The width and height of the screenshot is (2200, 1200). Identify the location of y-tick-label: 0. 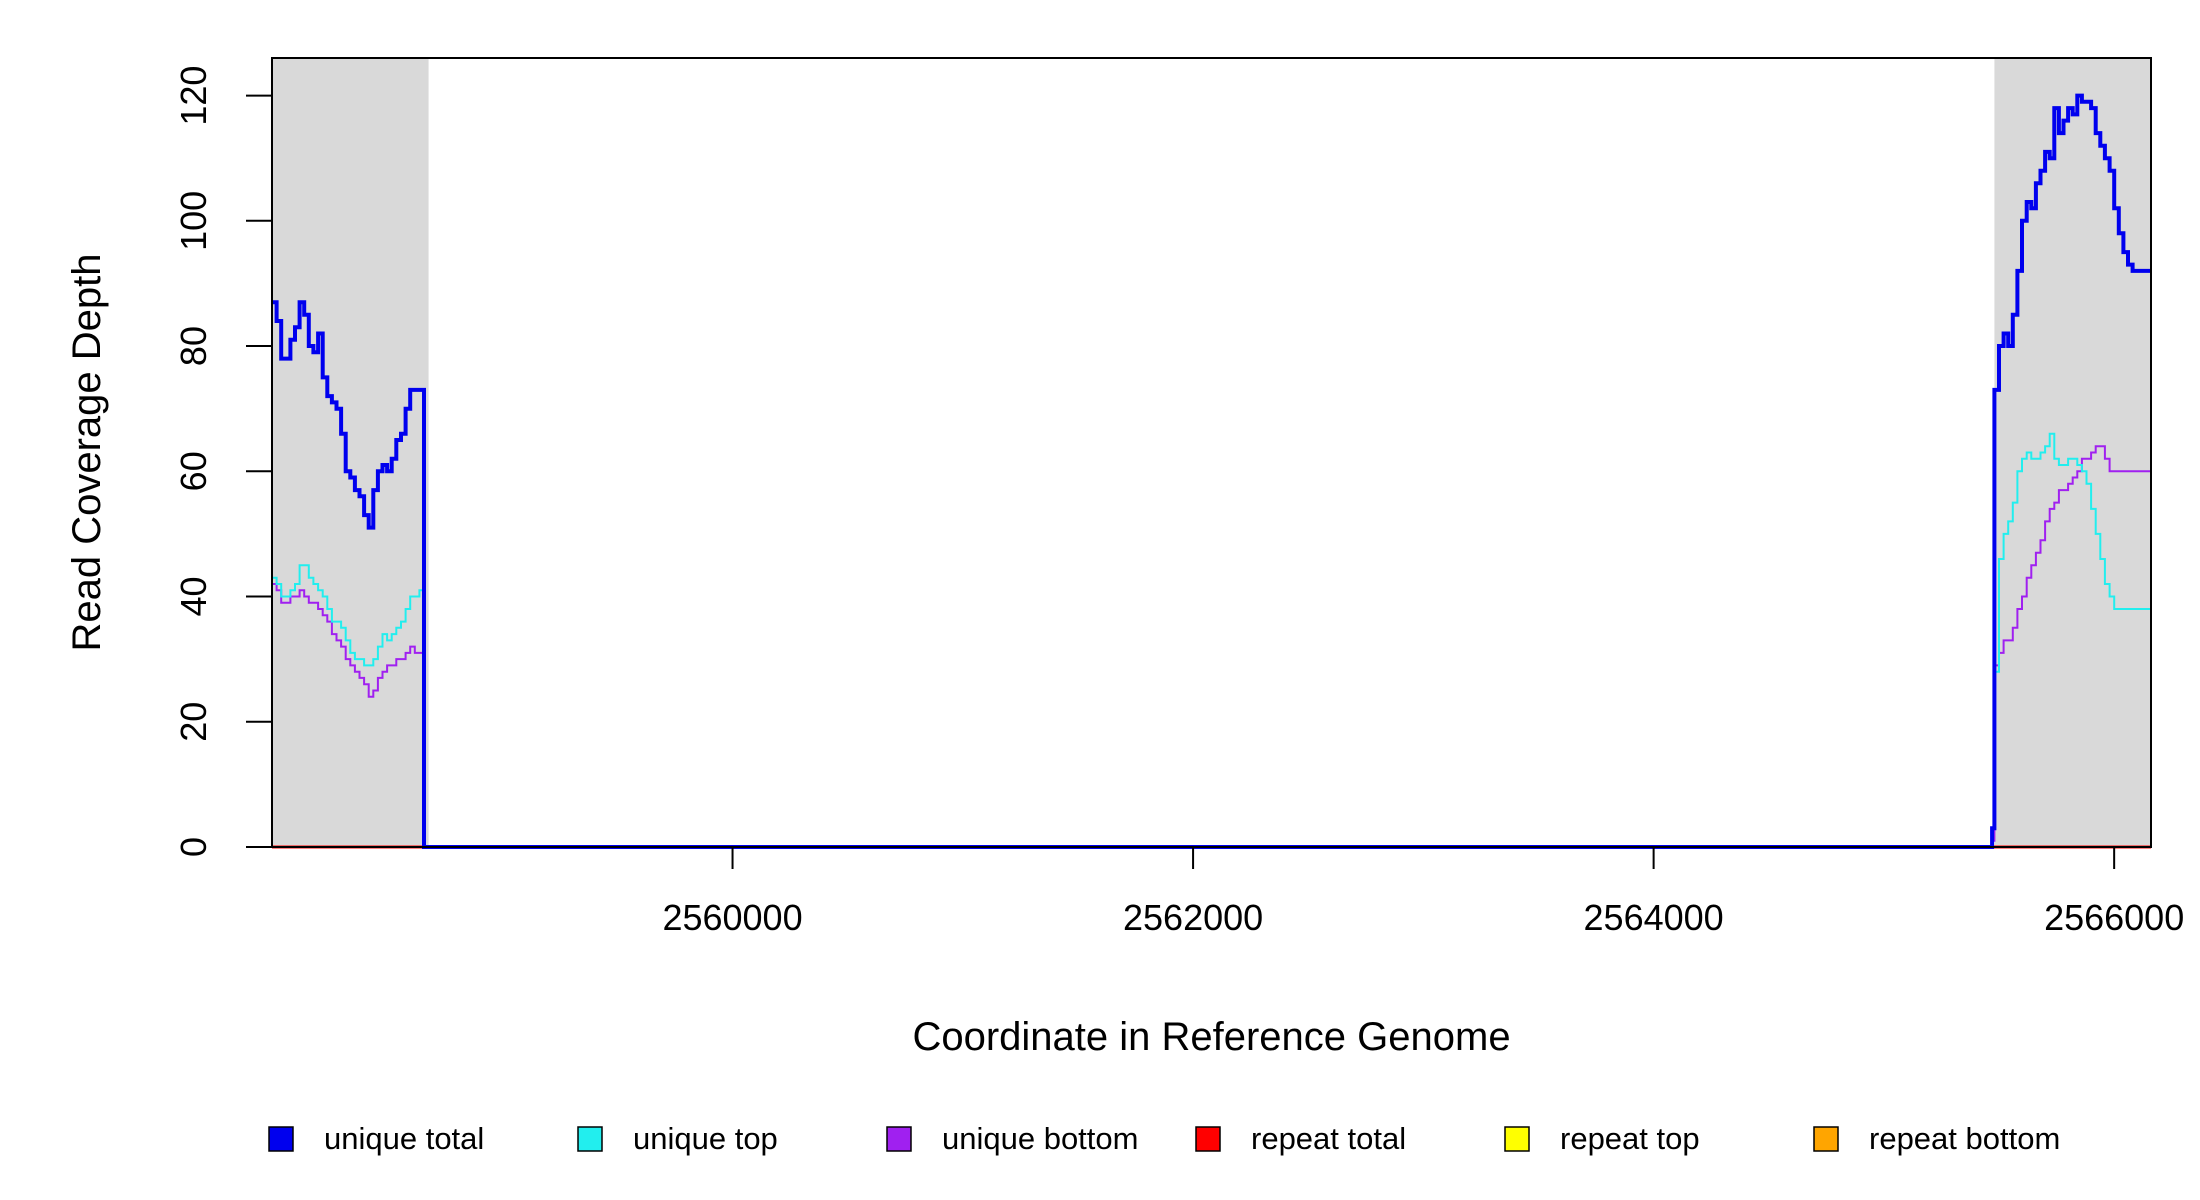
(193, 847).